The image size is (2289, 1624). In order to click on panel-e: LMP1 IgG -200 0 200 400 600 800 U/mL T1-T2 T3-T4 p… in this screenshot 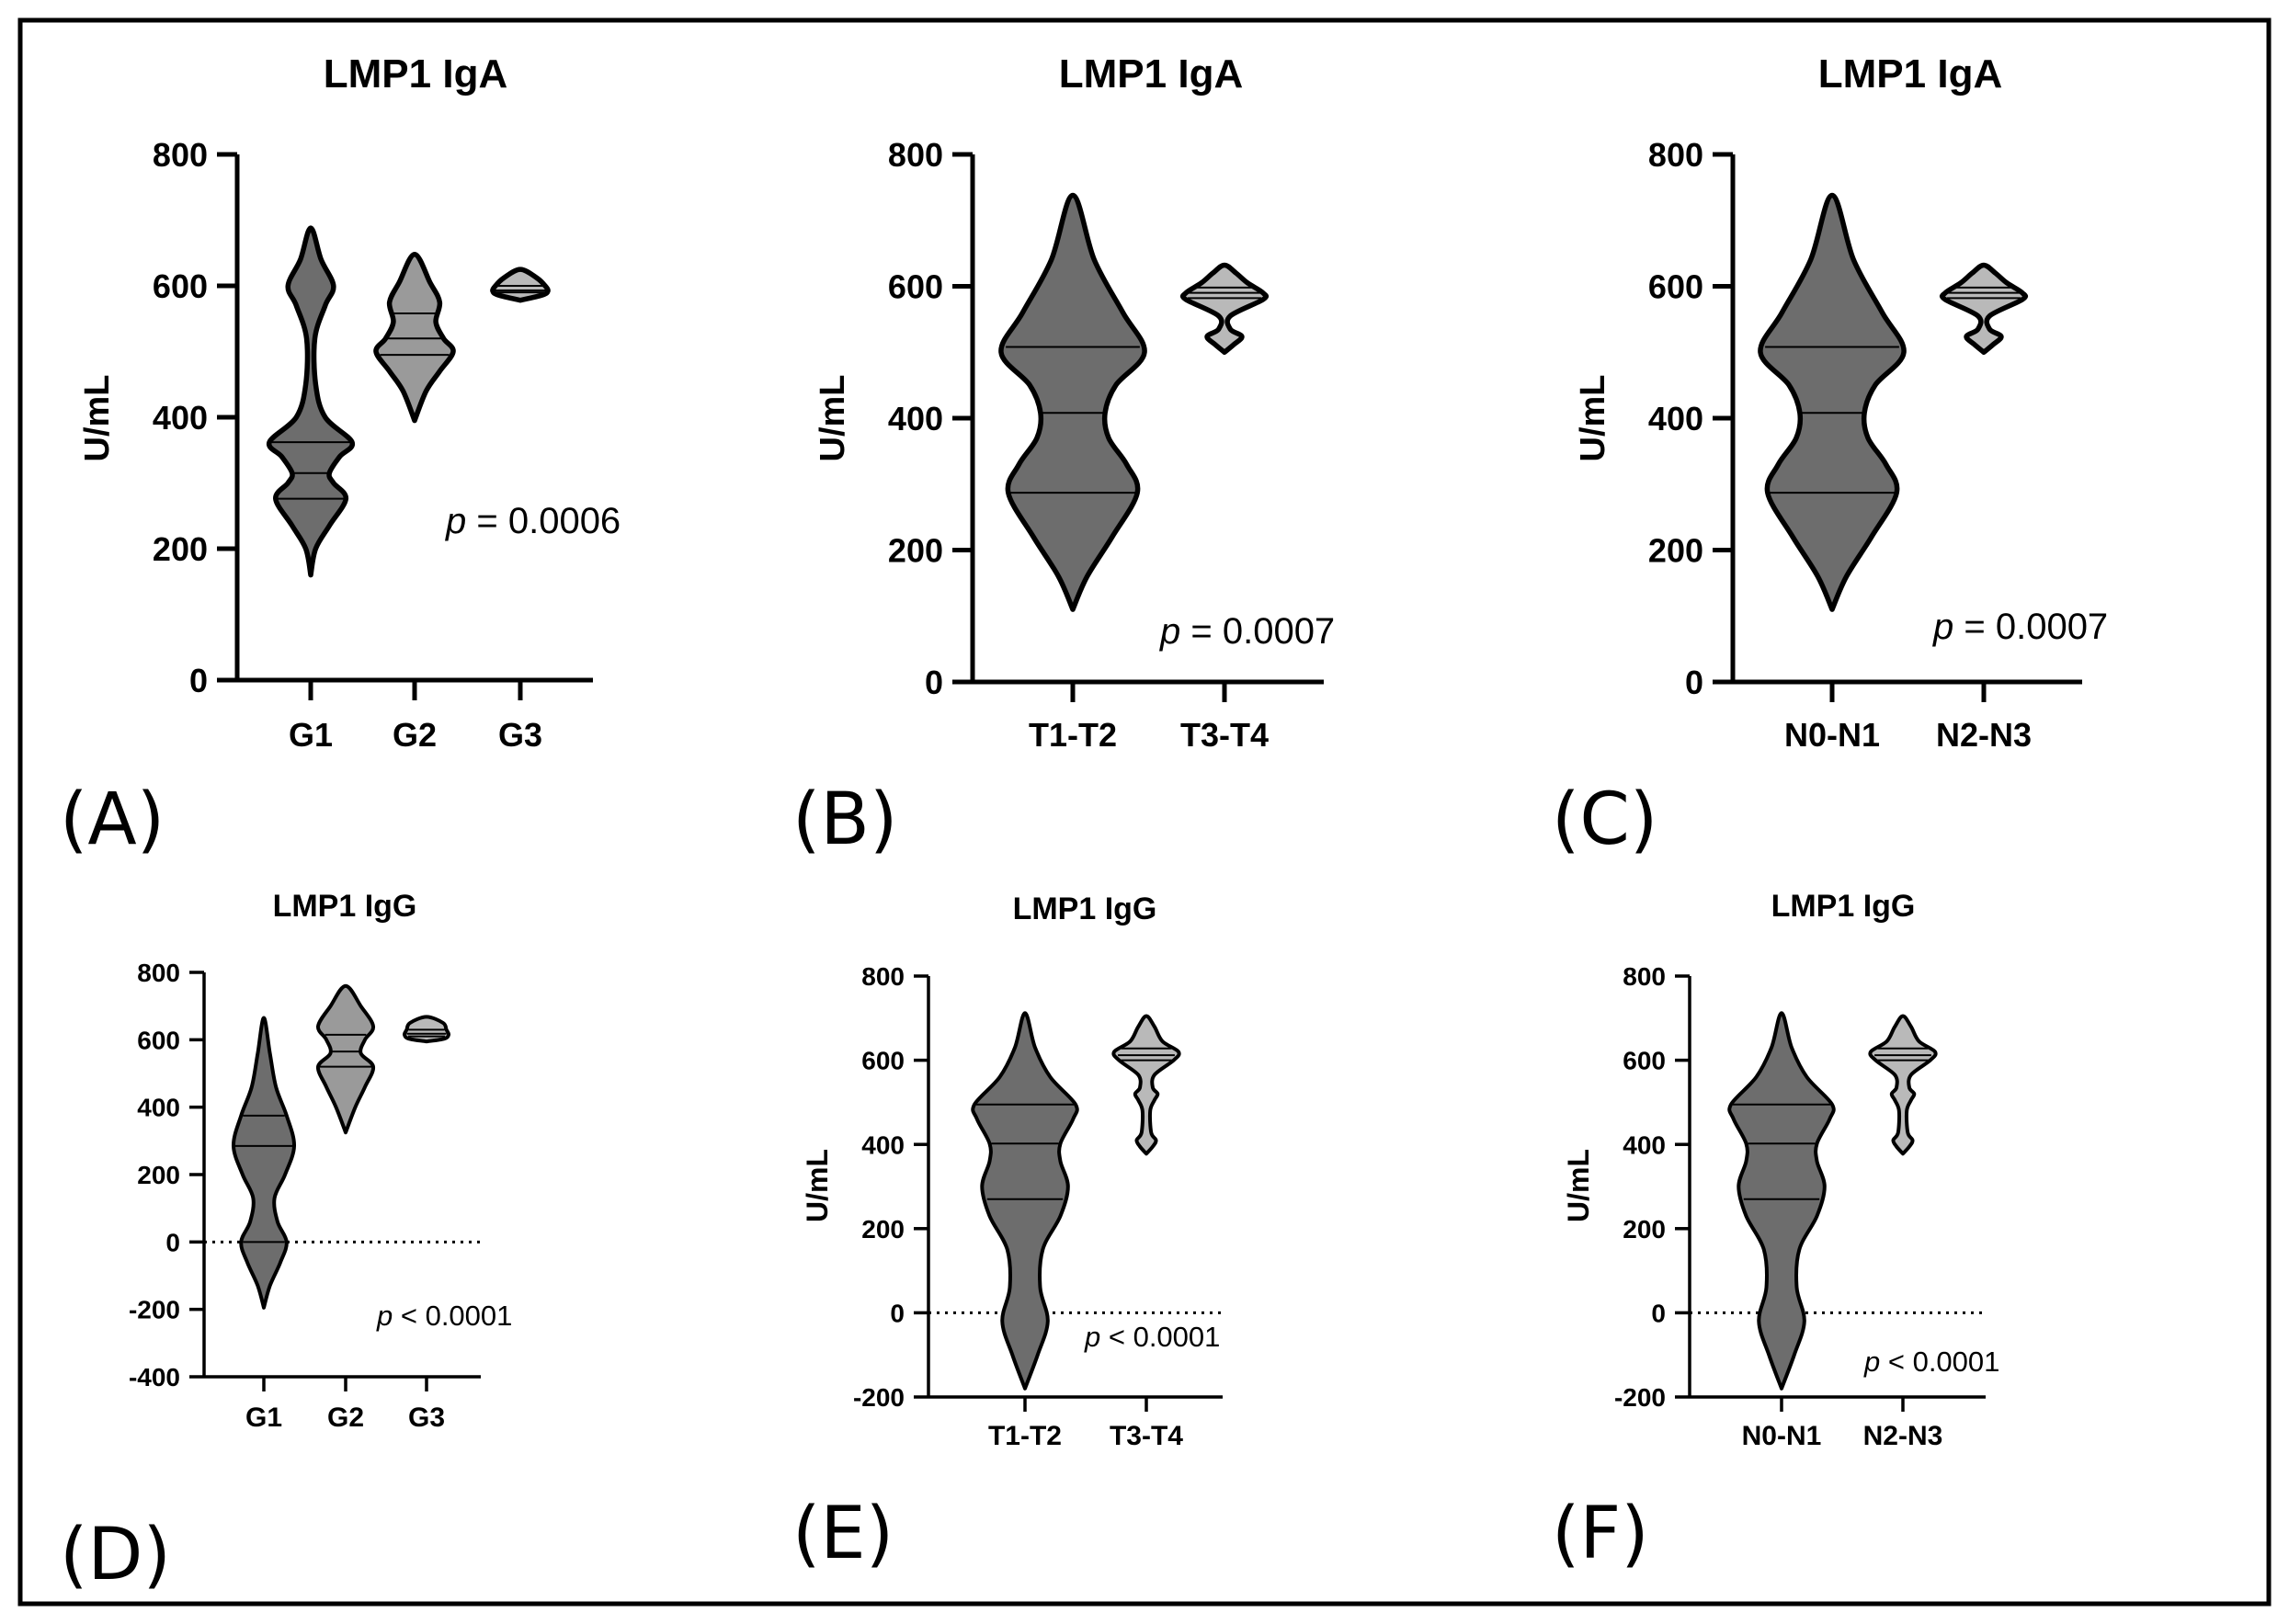, I will do `click(1007, 1233)`.